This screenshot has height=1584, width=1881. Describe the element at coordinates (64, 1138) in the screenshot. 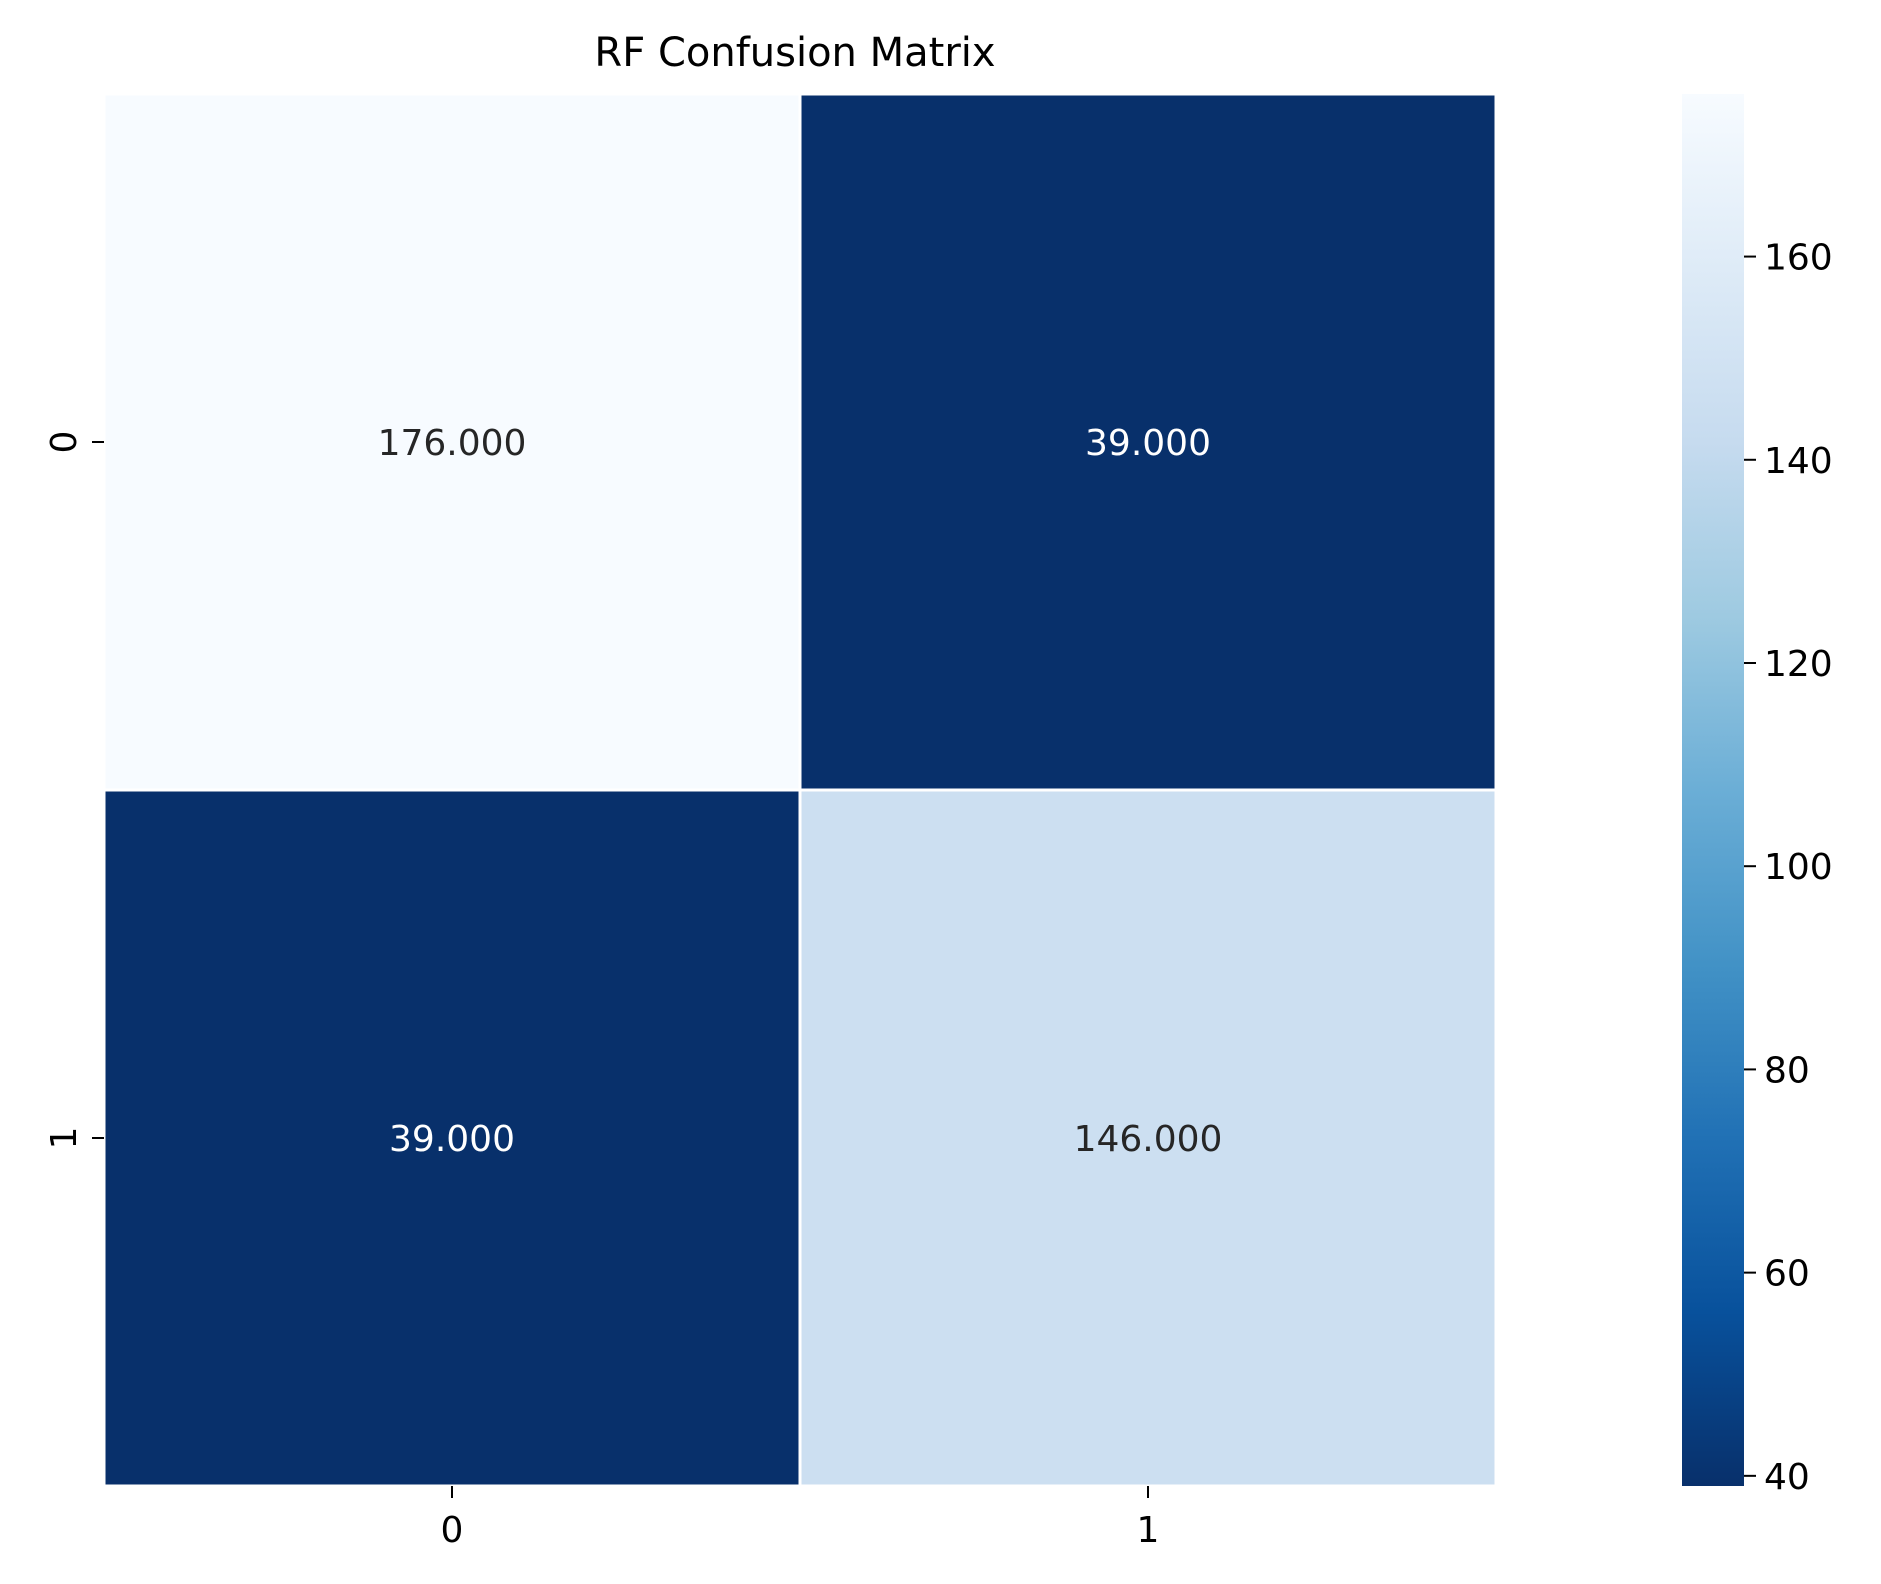

I see `y-tick-label-1: 1` at that location.